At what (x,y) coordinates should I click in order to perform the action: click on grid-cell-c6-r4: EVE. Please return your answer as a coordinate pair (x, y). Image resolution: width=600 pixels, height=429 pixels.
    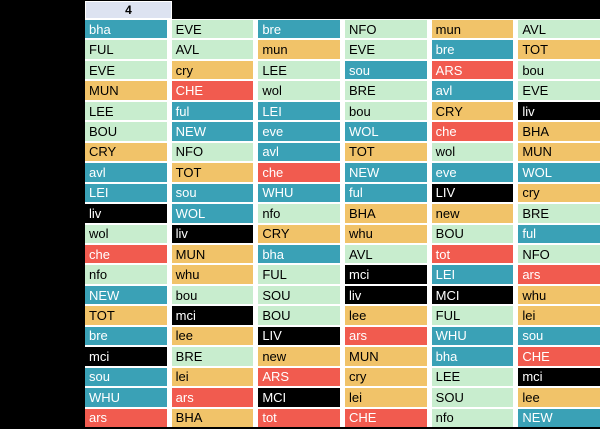
    Looking at the image, I should click on (559, 90).